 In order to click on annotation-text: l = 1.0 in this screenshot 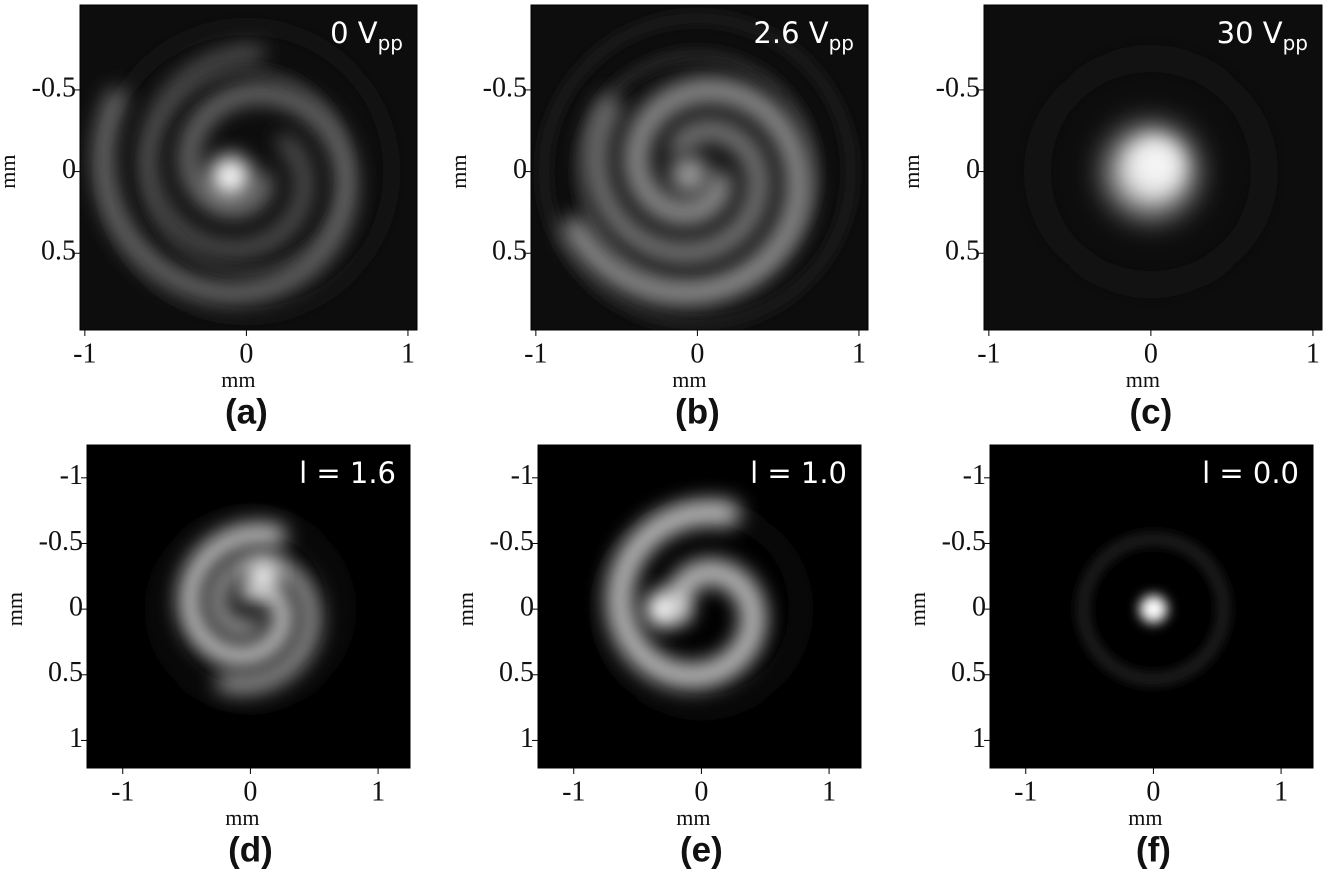, I will do `click(798, 473)`.